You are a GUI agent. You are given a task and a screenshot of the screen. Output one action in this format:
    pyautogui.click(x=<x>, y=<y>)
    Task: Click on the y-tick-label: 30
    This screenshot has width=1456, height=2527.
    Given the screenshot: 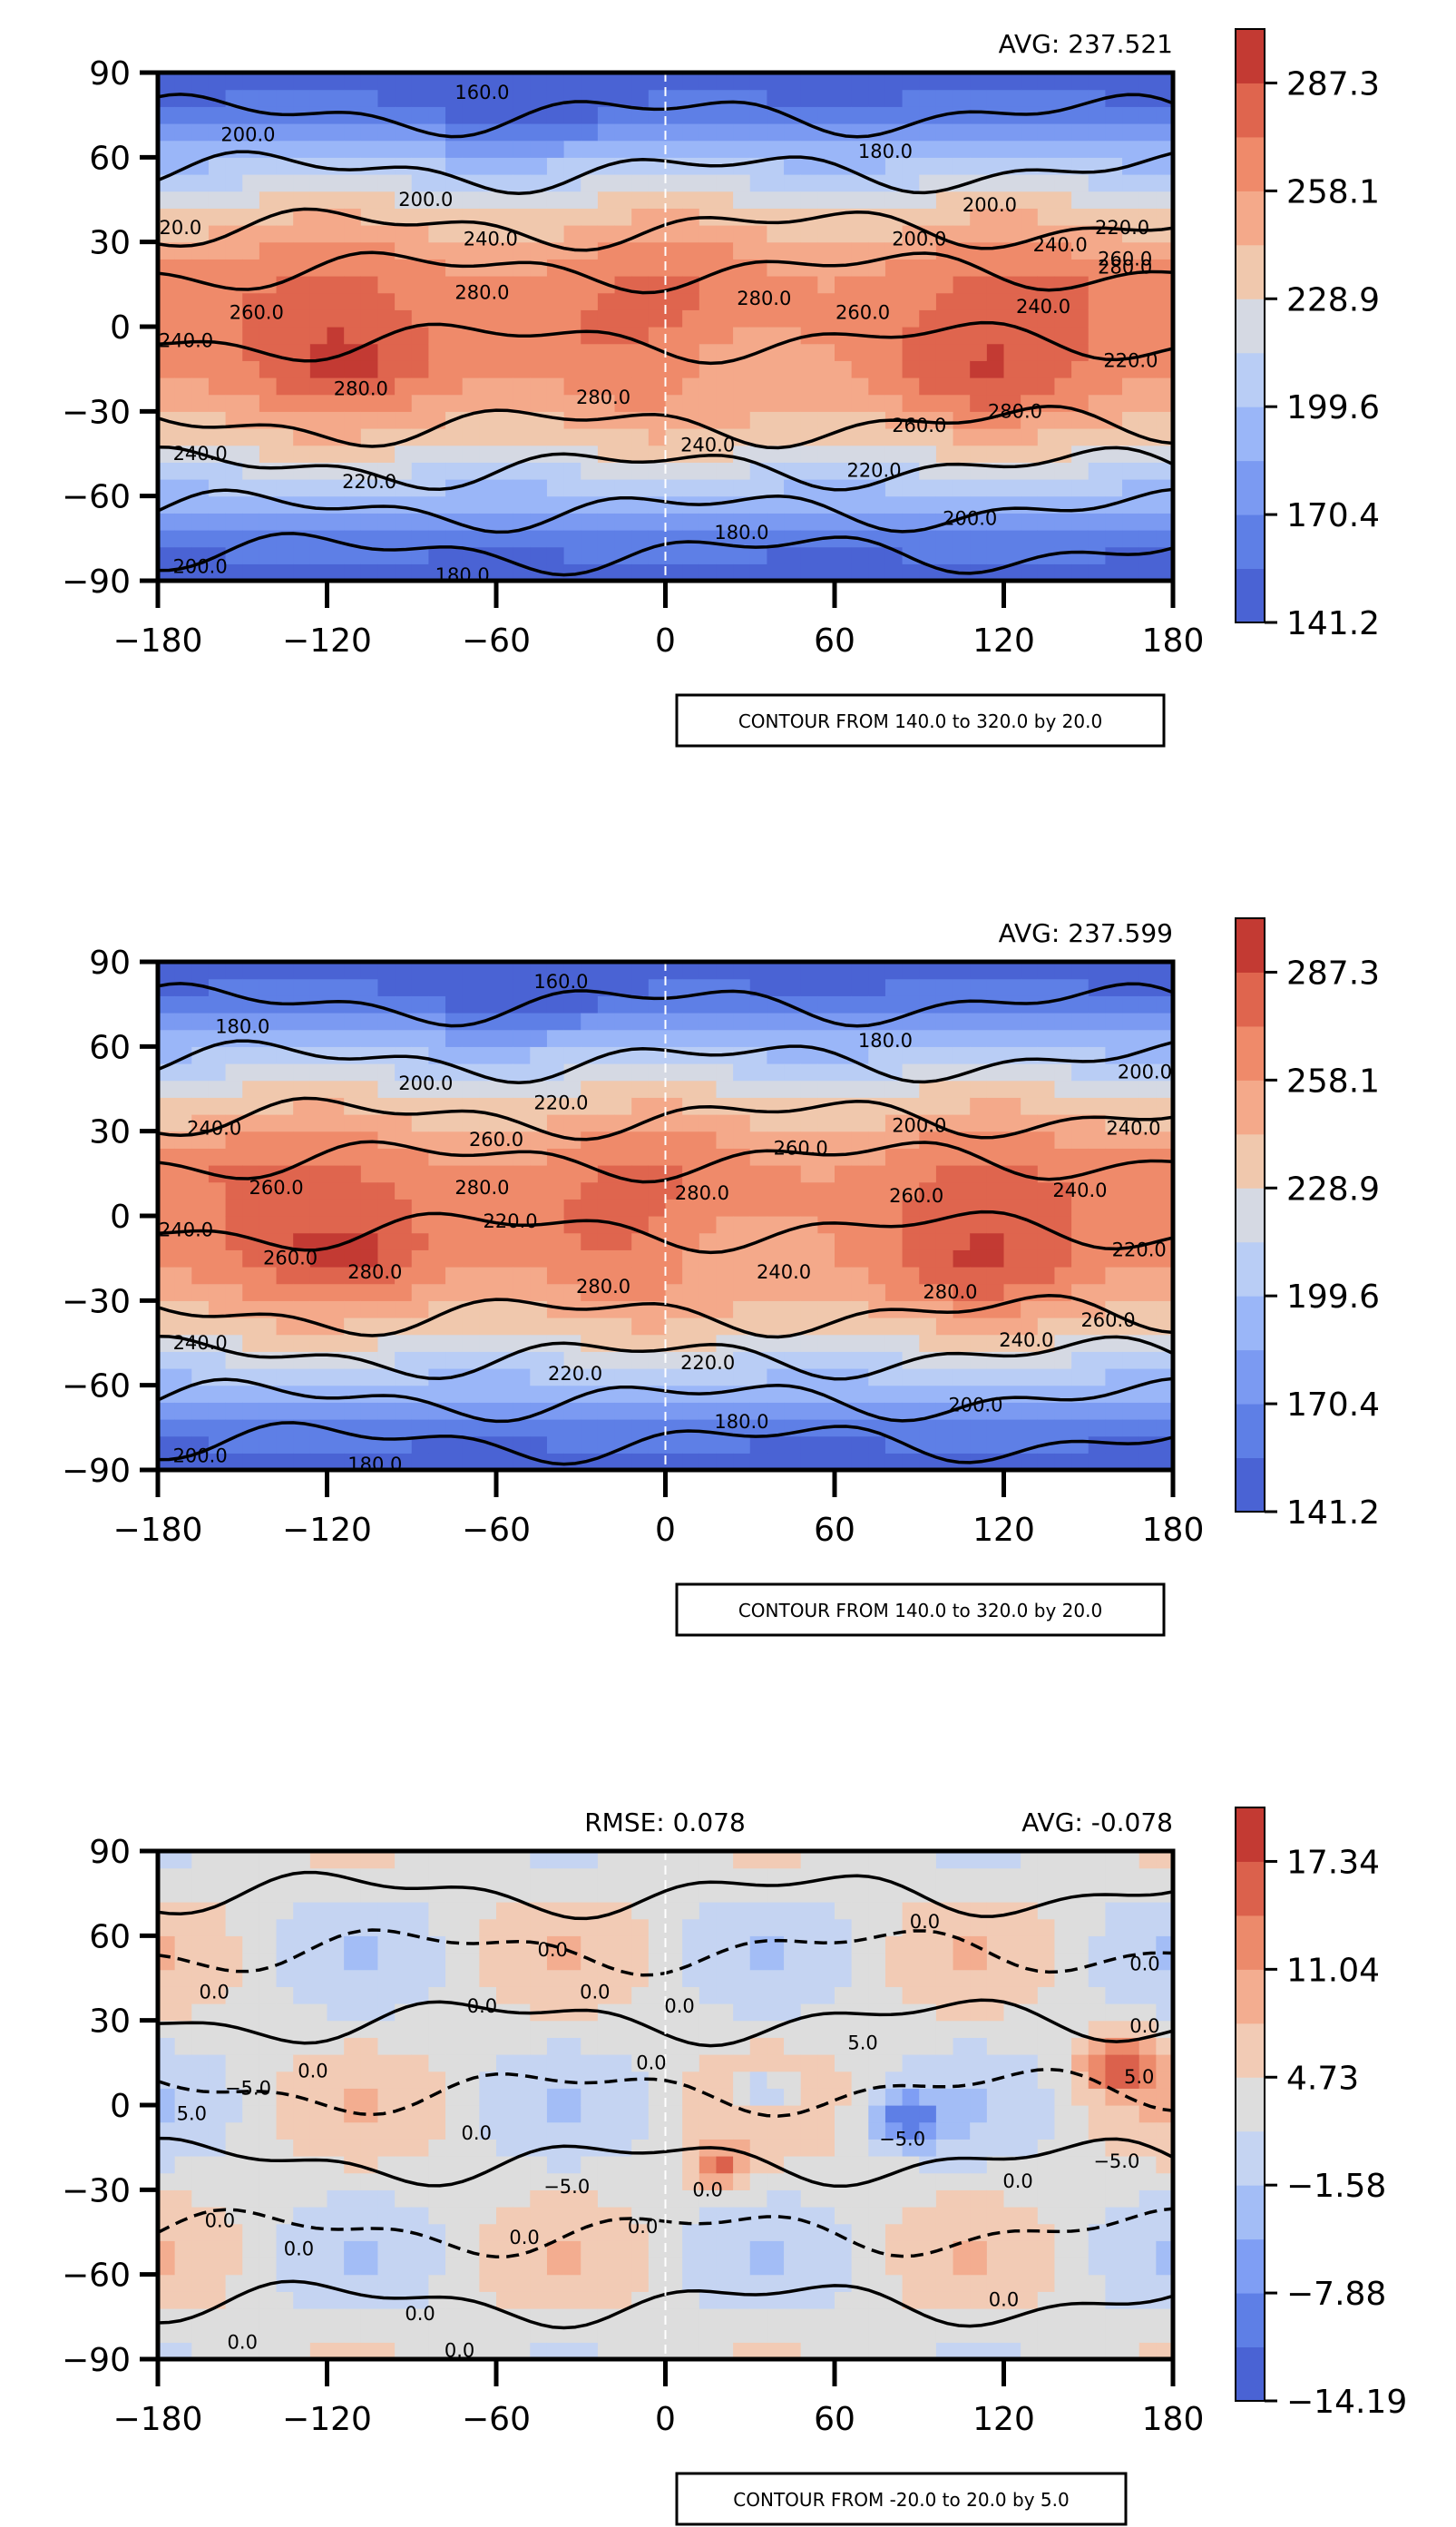 What is the action you would take?
    pyautogui.click(x=110, y=244)
    